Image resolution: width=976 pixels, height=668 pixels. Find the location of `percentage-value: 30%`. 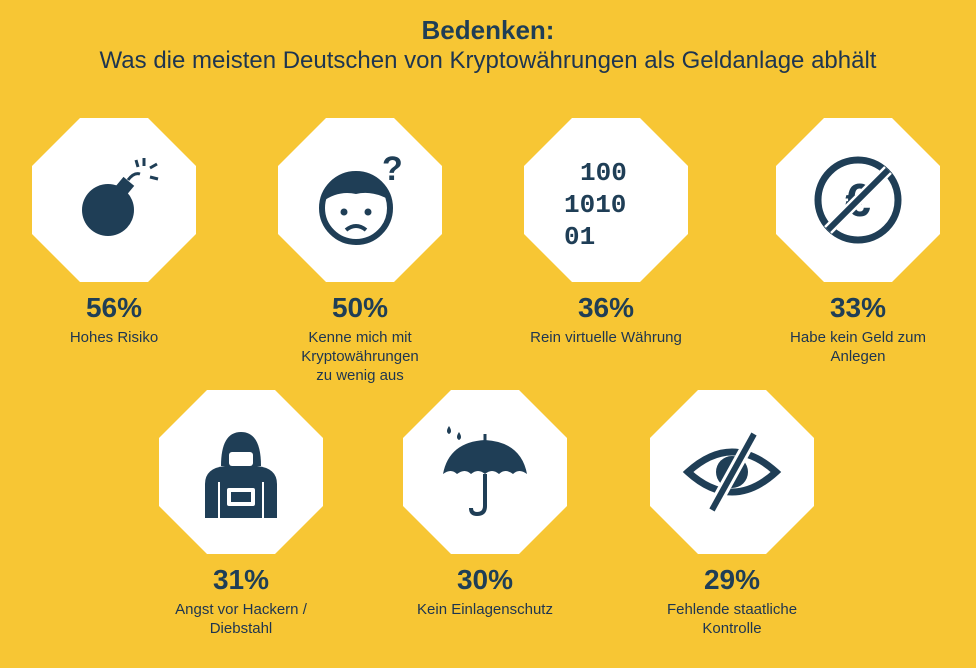

percentage-value: 30% is located at coordinates (485, 579).